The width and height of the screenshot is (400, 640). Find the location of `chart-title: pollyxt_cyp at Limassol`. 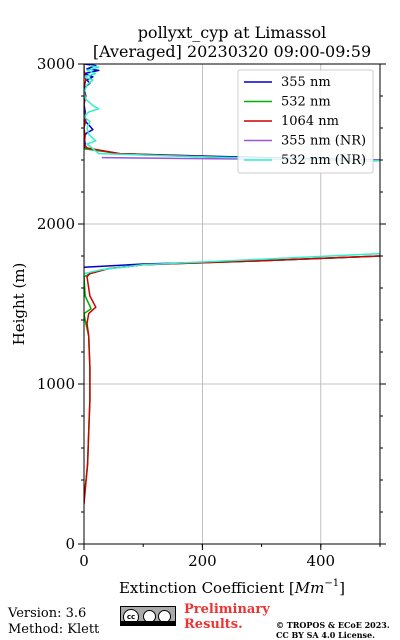

chart-title: pollyxt_cyp at Limassol is located at coordinates (232, 32).